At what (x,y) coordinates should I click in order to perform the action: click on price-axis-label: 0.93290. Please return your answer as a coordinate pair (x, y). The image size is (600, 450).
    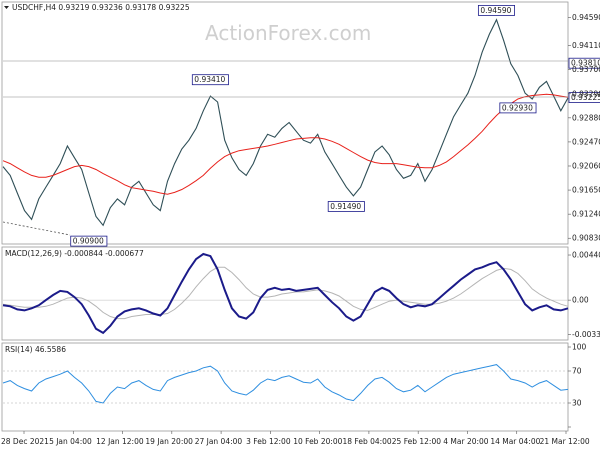
    Looking at the image, I should click on (586, 93).